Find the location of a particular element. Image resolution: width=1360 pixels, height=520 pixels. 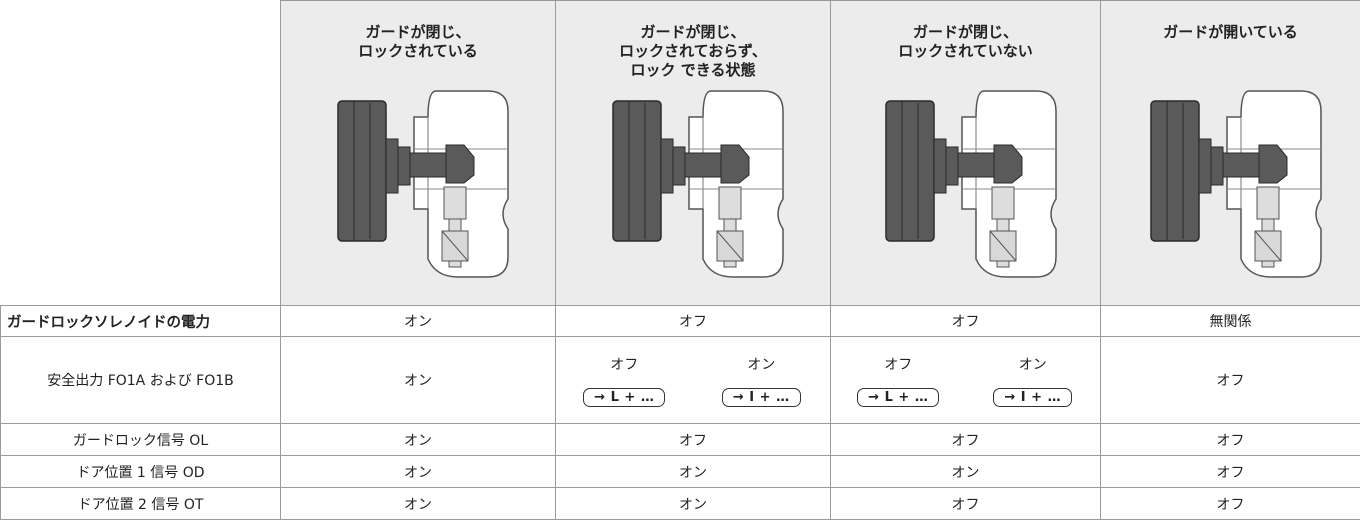

header-title: ガードが閉じ、 ロックされていない is located at coordinates (965, 41).